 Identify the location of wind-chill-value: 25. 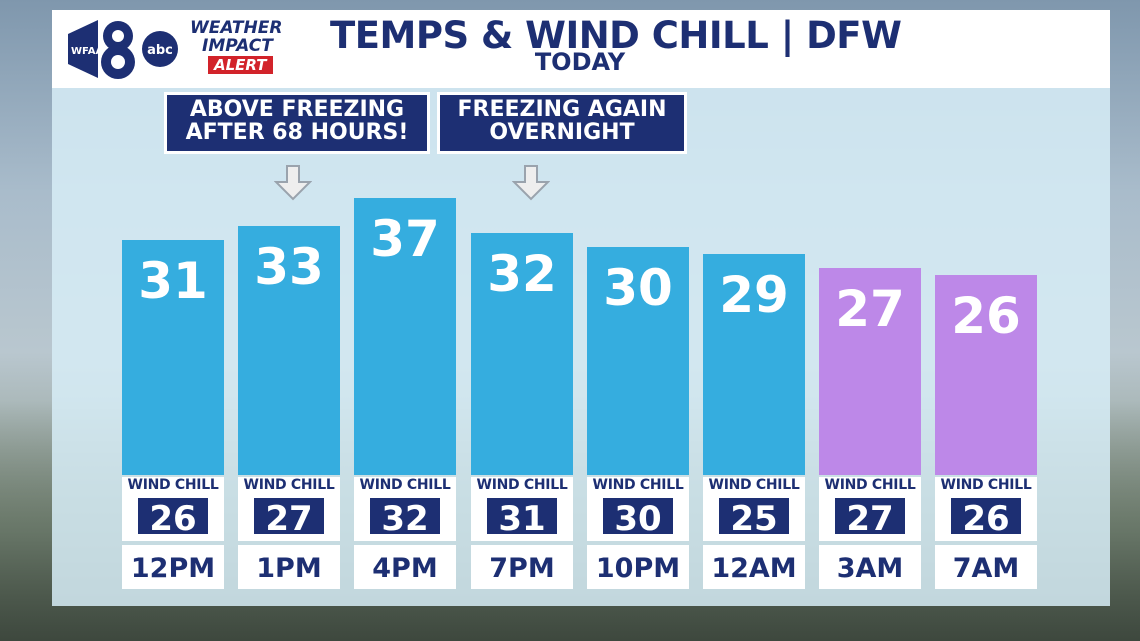
(754, 517).